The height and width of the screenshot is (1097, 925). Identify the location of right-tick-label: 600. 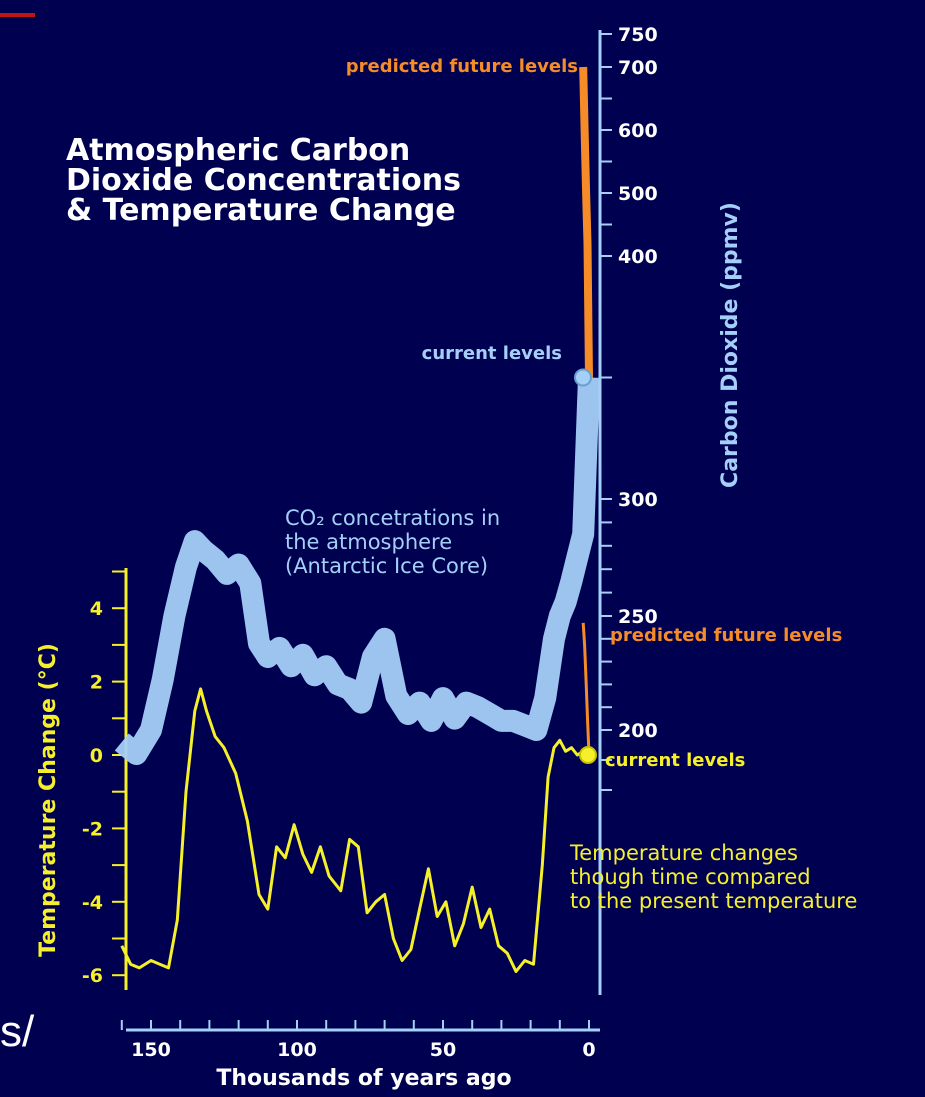
(638, 131).